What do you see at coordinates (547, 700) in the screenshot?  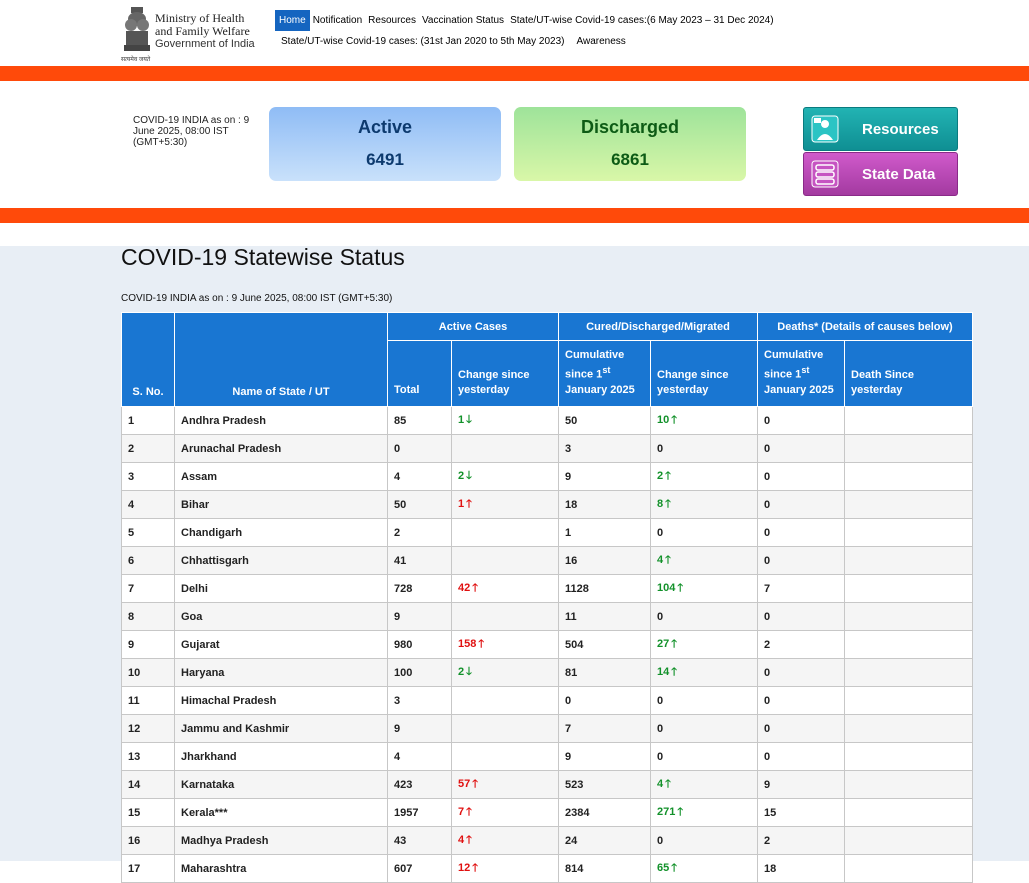 I see `table-row: 11 Himachal Pradesh 3 0 0 0` at bounding box center [547, 700].